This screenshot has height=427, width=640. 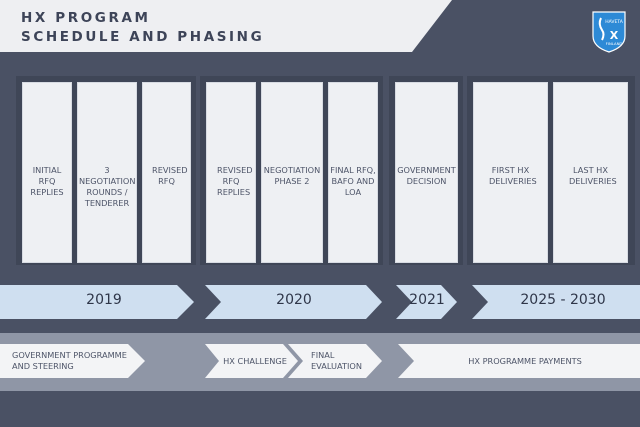 I want to click on year-arrow-2025-2030, so click(x=556, y=302).